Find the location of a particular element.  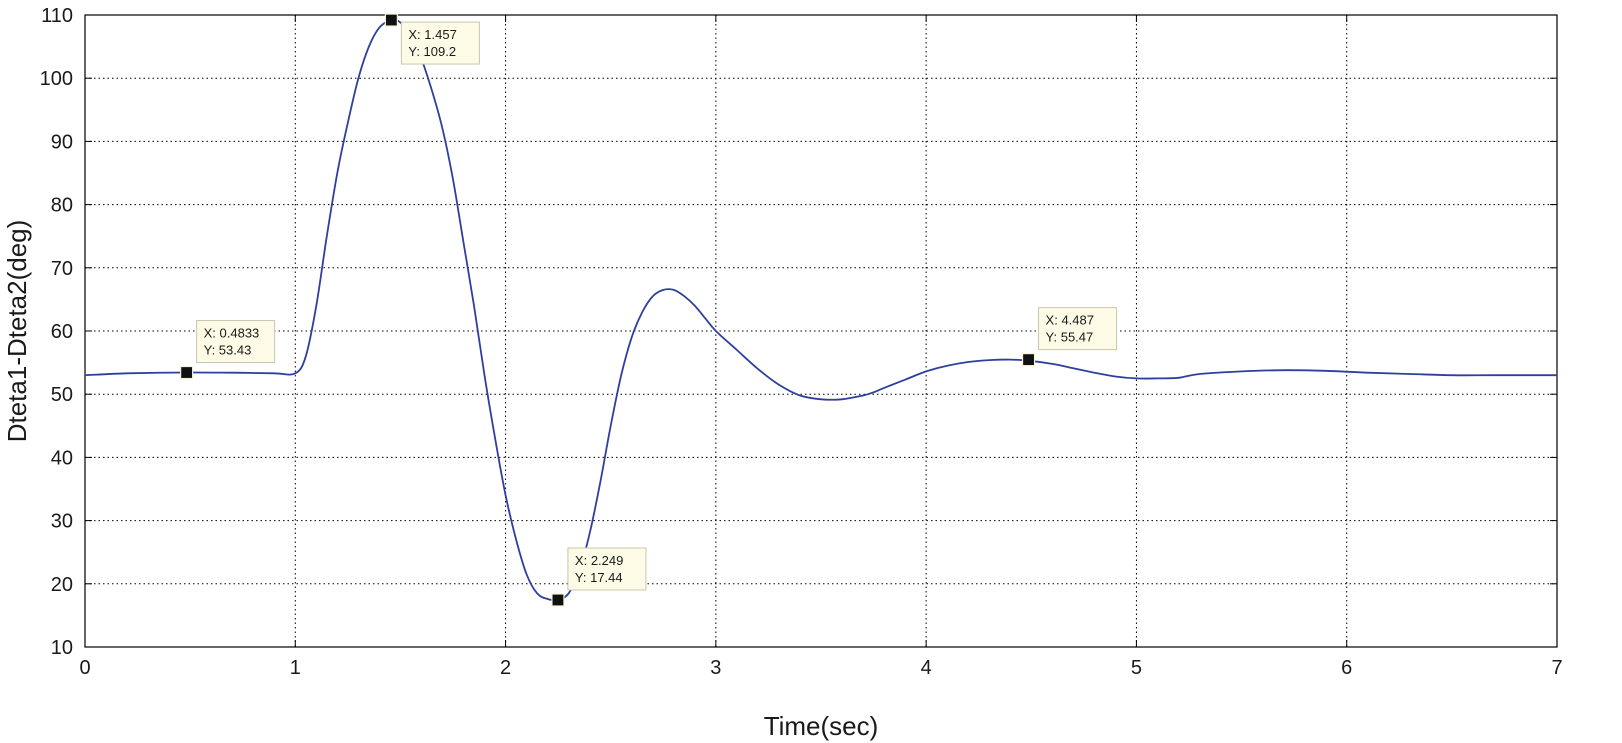

datatip: X: 0.4833 Y: 53.43 is located at coordinates (228, 350).